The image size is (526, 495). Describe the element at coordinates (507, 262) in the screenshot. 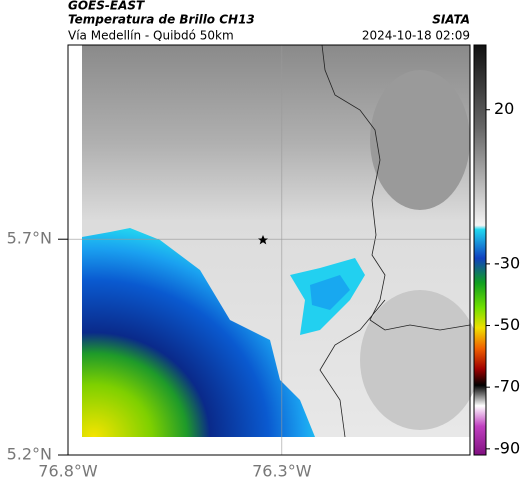

I see `colorbar-label: -30` at that location.